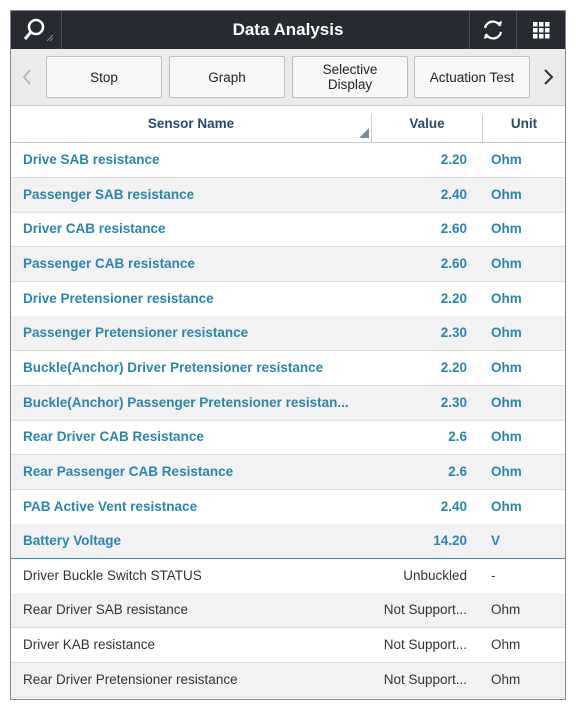 The height and width of the screenshot is (707, 576). Describe the element at coordinates (37, 30) in the screenshot. I see `search-icon` at that location.